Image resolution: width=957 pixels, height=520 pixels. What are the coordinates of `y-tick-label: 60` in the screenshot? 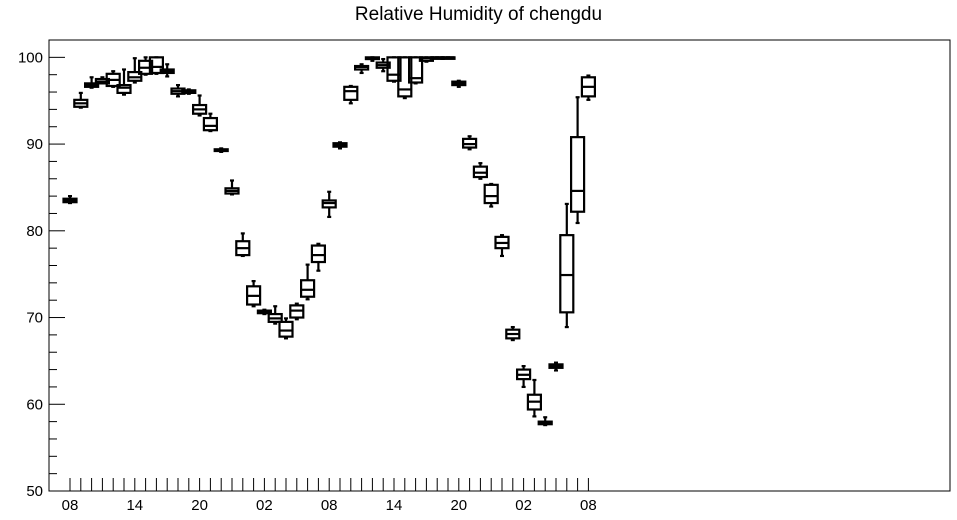 It's located at (34, 404).